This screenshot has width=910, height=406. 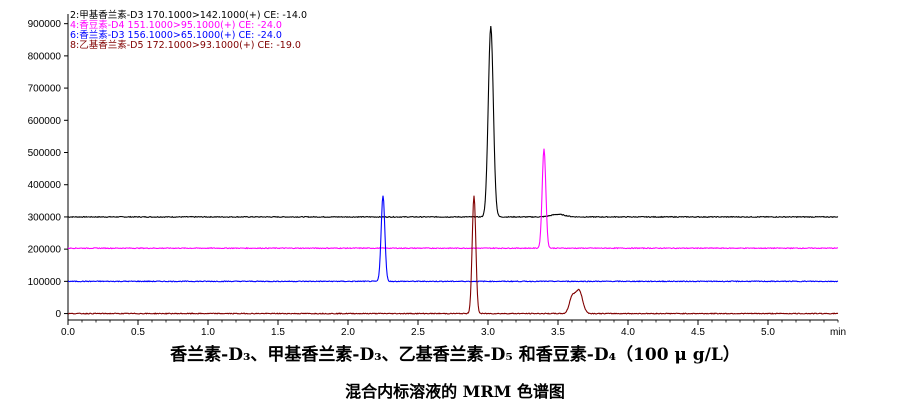 What do you see at coordinates (45, 185) in the screenshot?
I see `y-tick-label: 400000` at bounding box center [45, 185].